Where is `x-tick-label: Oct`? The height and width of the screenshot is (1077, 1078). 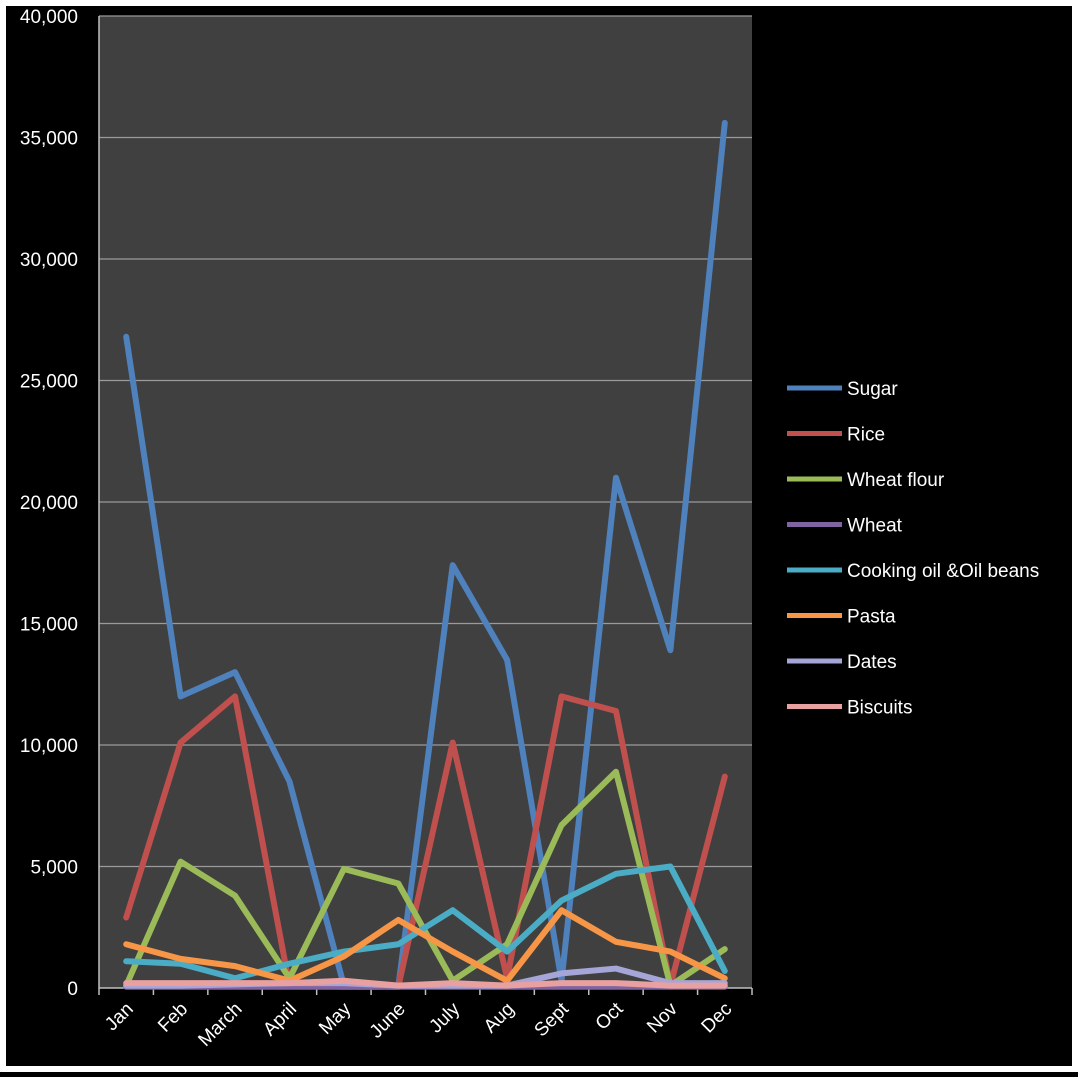
x-tick-label: Oct is located at coordinates (610, 1016).